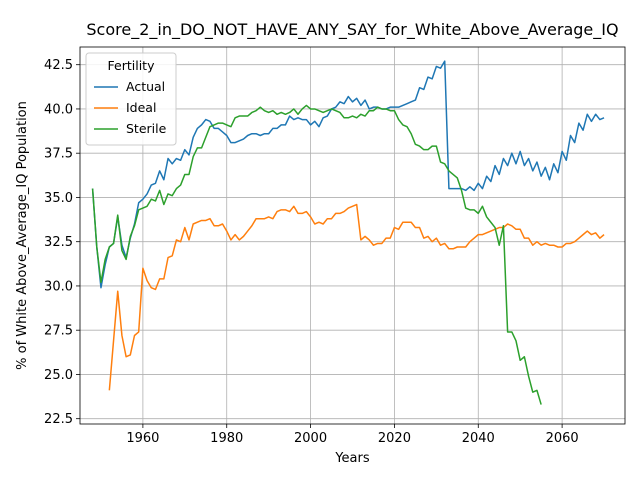 The image size is (640, 480). I want to click on legend: Fertility Actual Ideal Sterile, so click(131, 99).